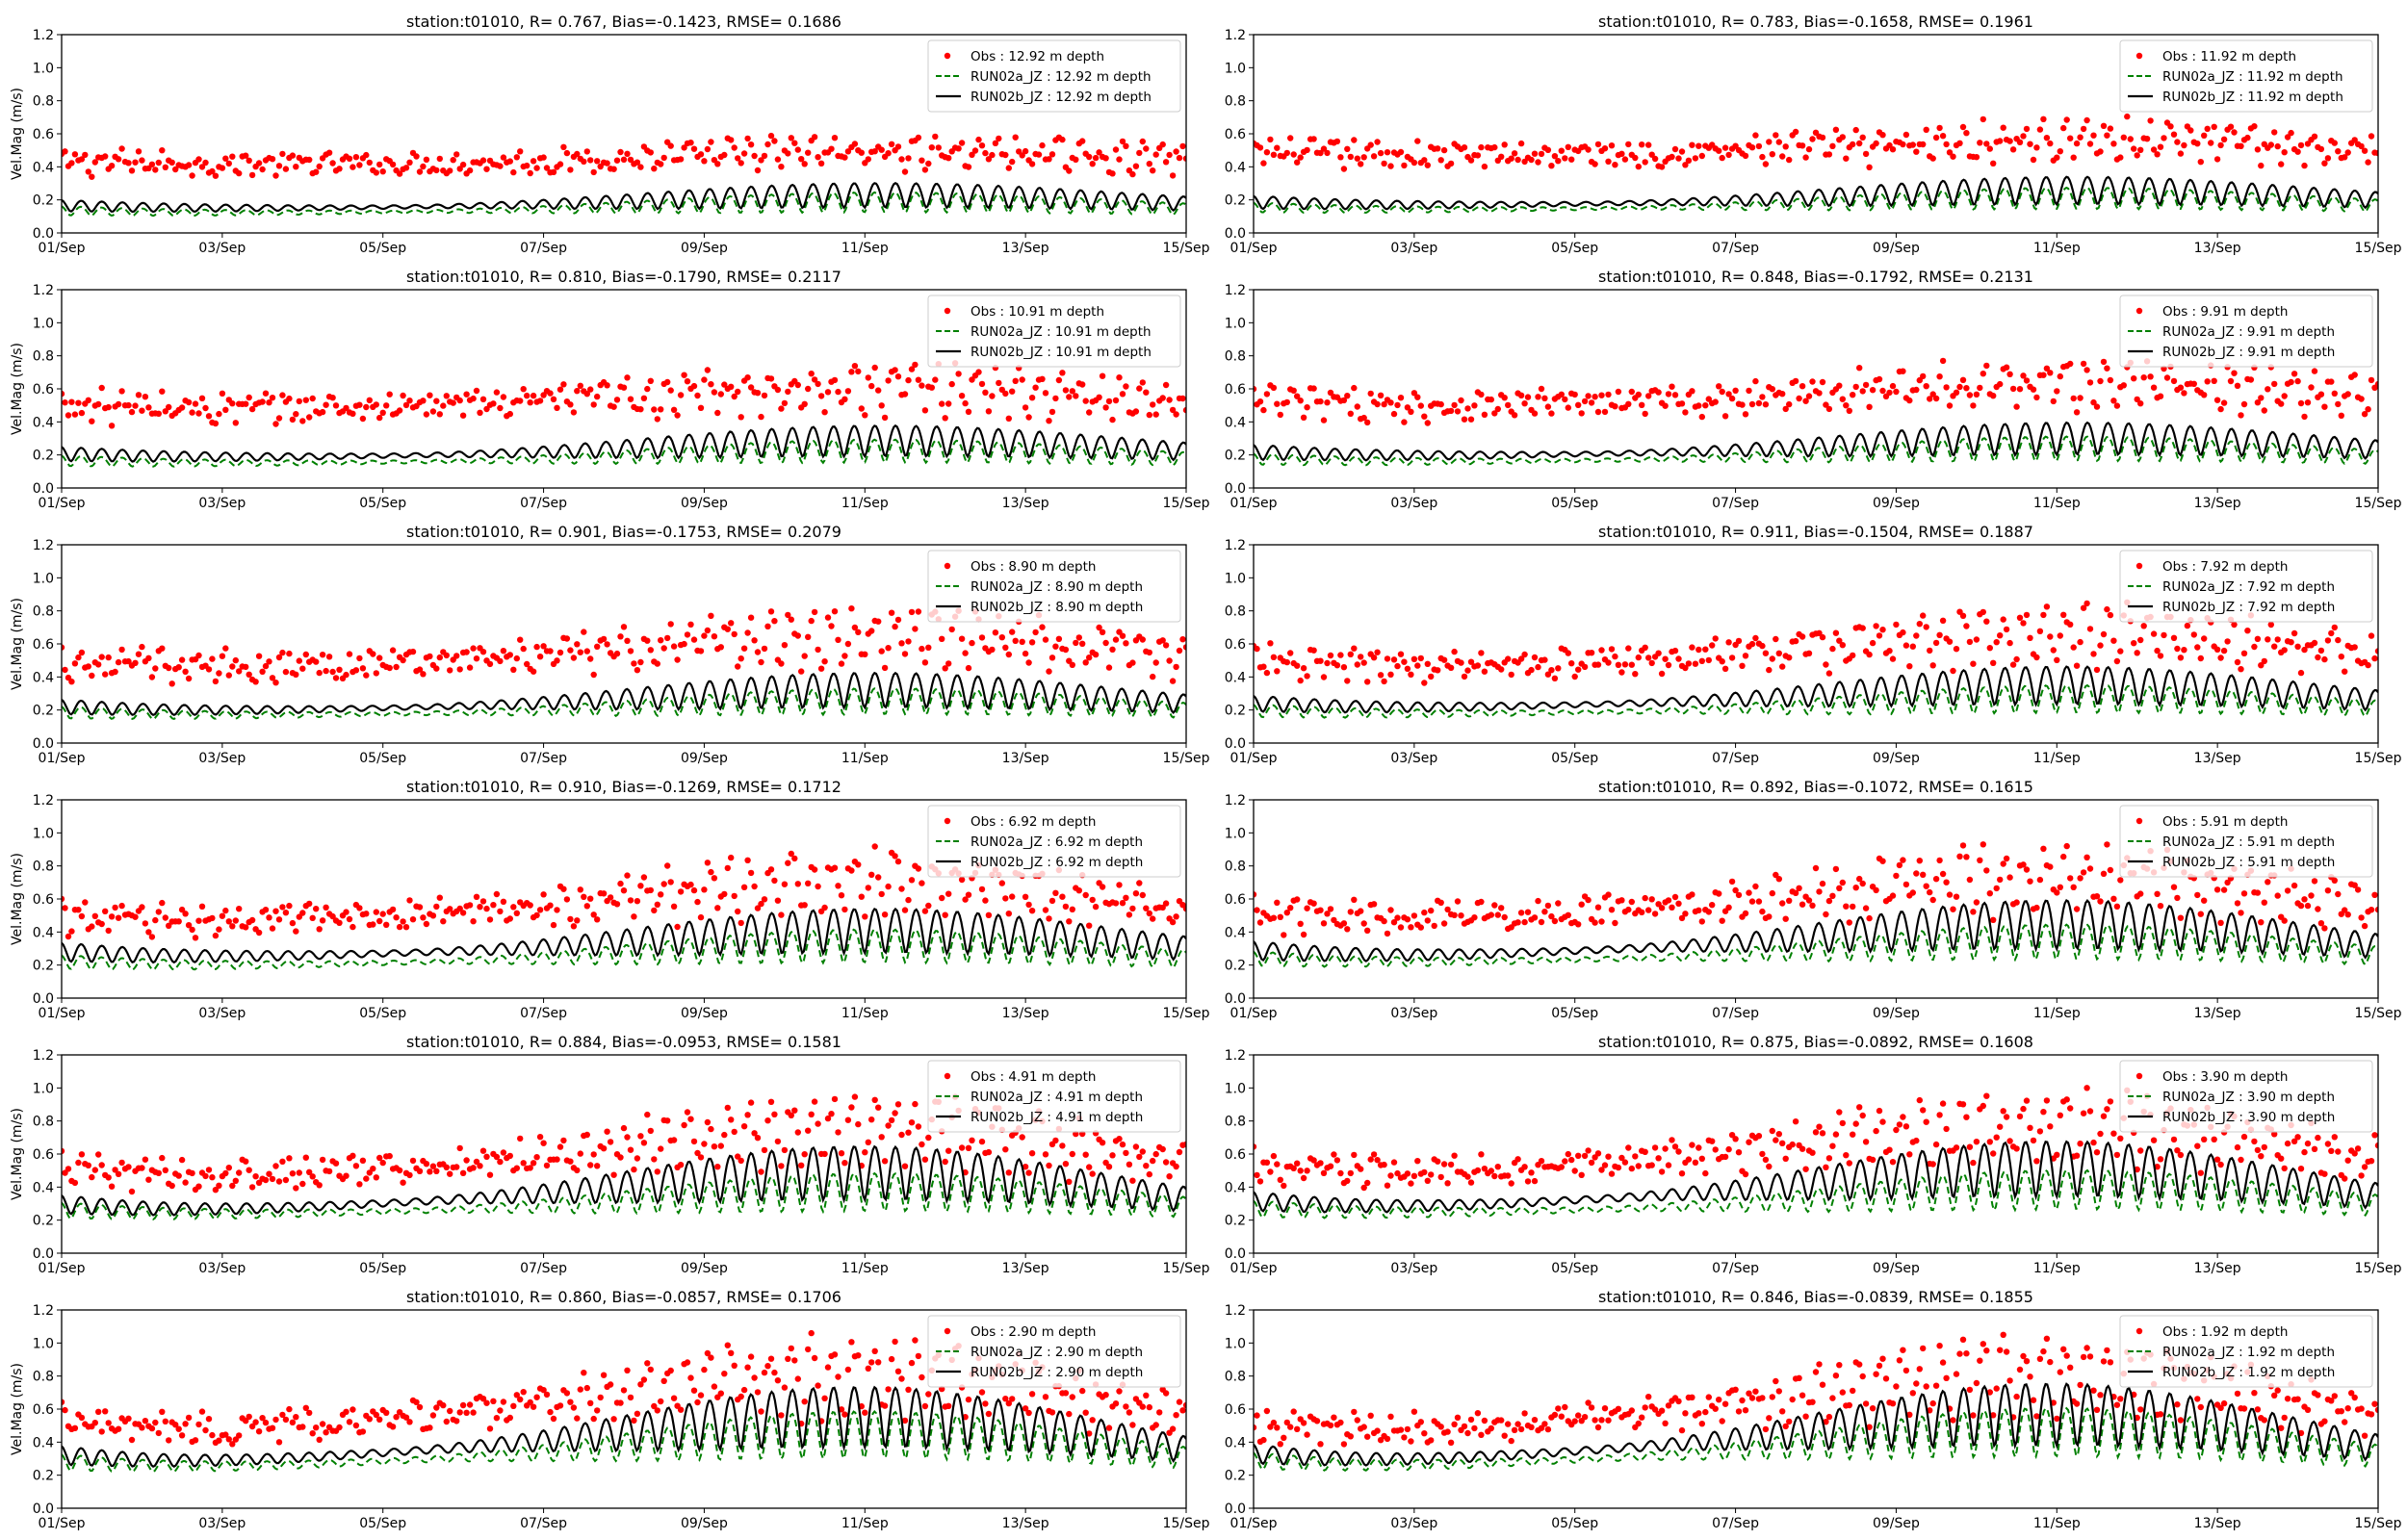 Image resolution: width=2407 pixels, height=1540 pixels. I want to click on series-line-run02a, so click(1816, 701).